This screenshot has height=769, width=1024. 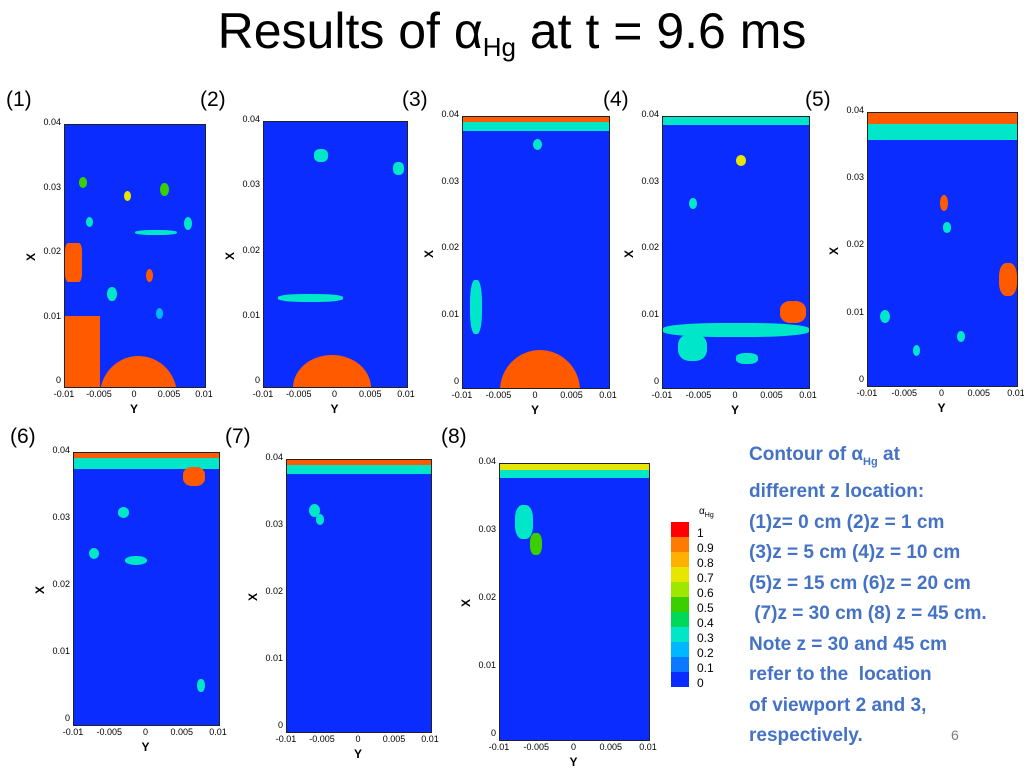 What do you see at coordinates (855, 553) in the screenshot?
I see `caption-line-4: (3)z = 5 cm (4)z = 10 cm` at bounding box center [855, 553].